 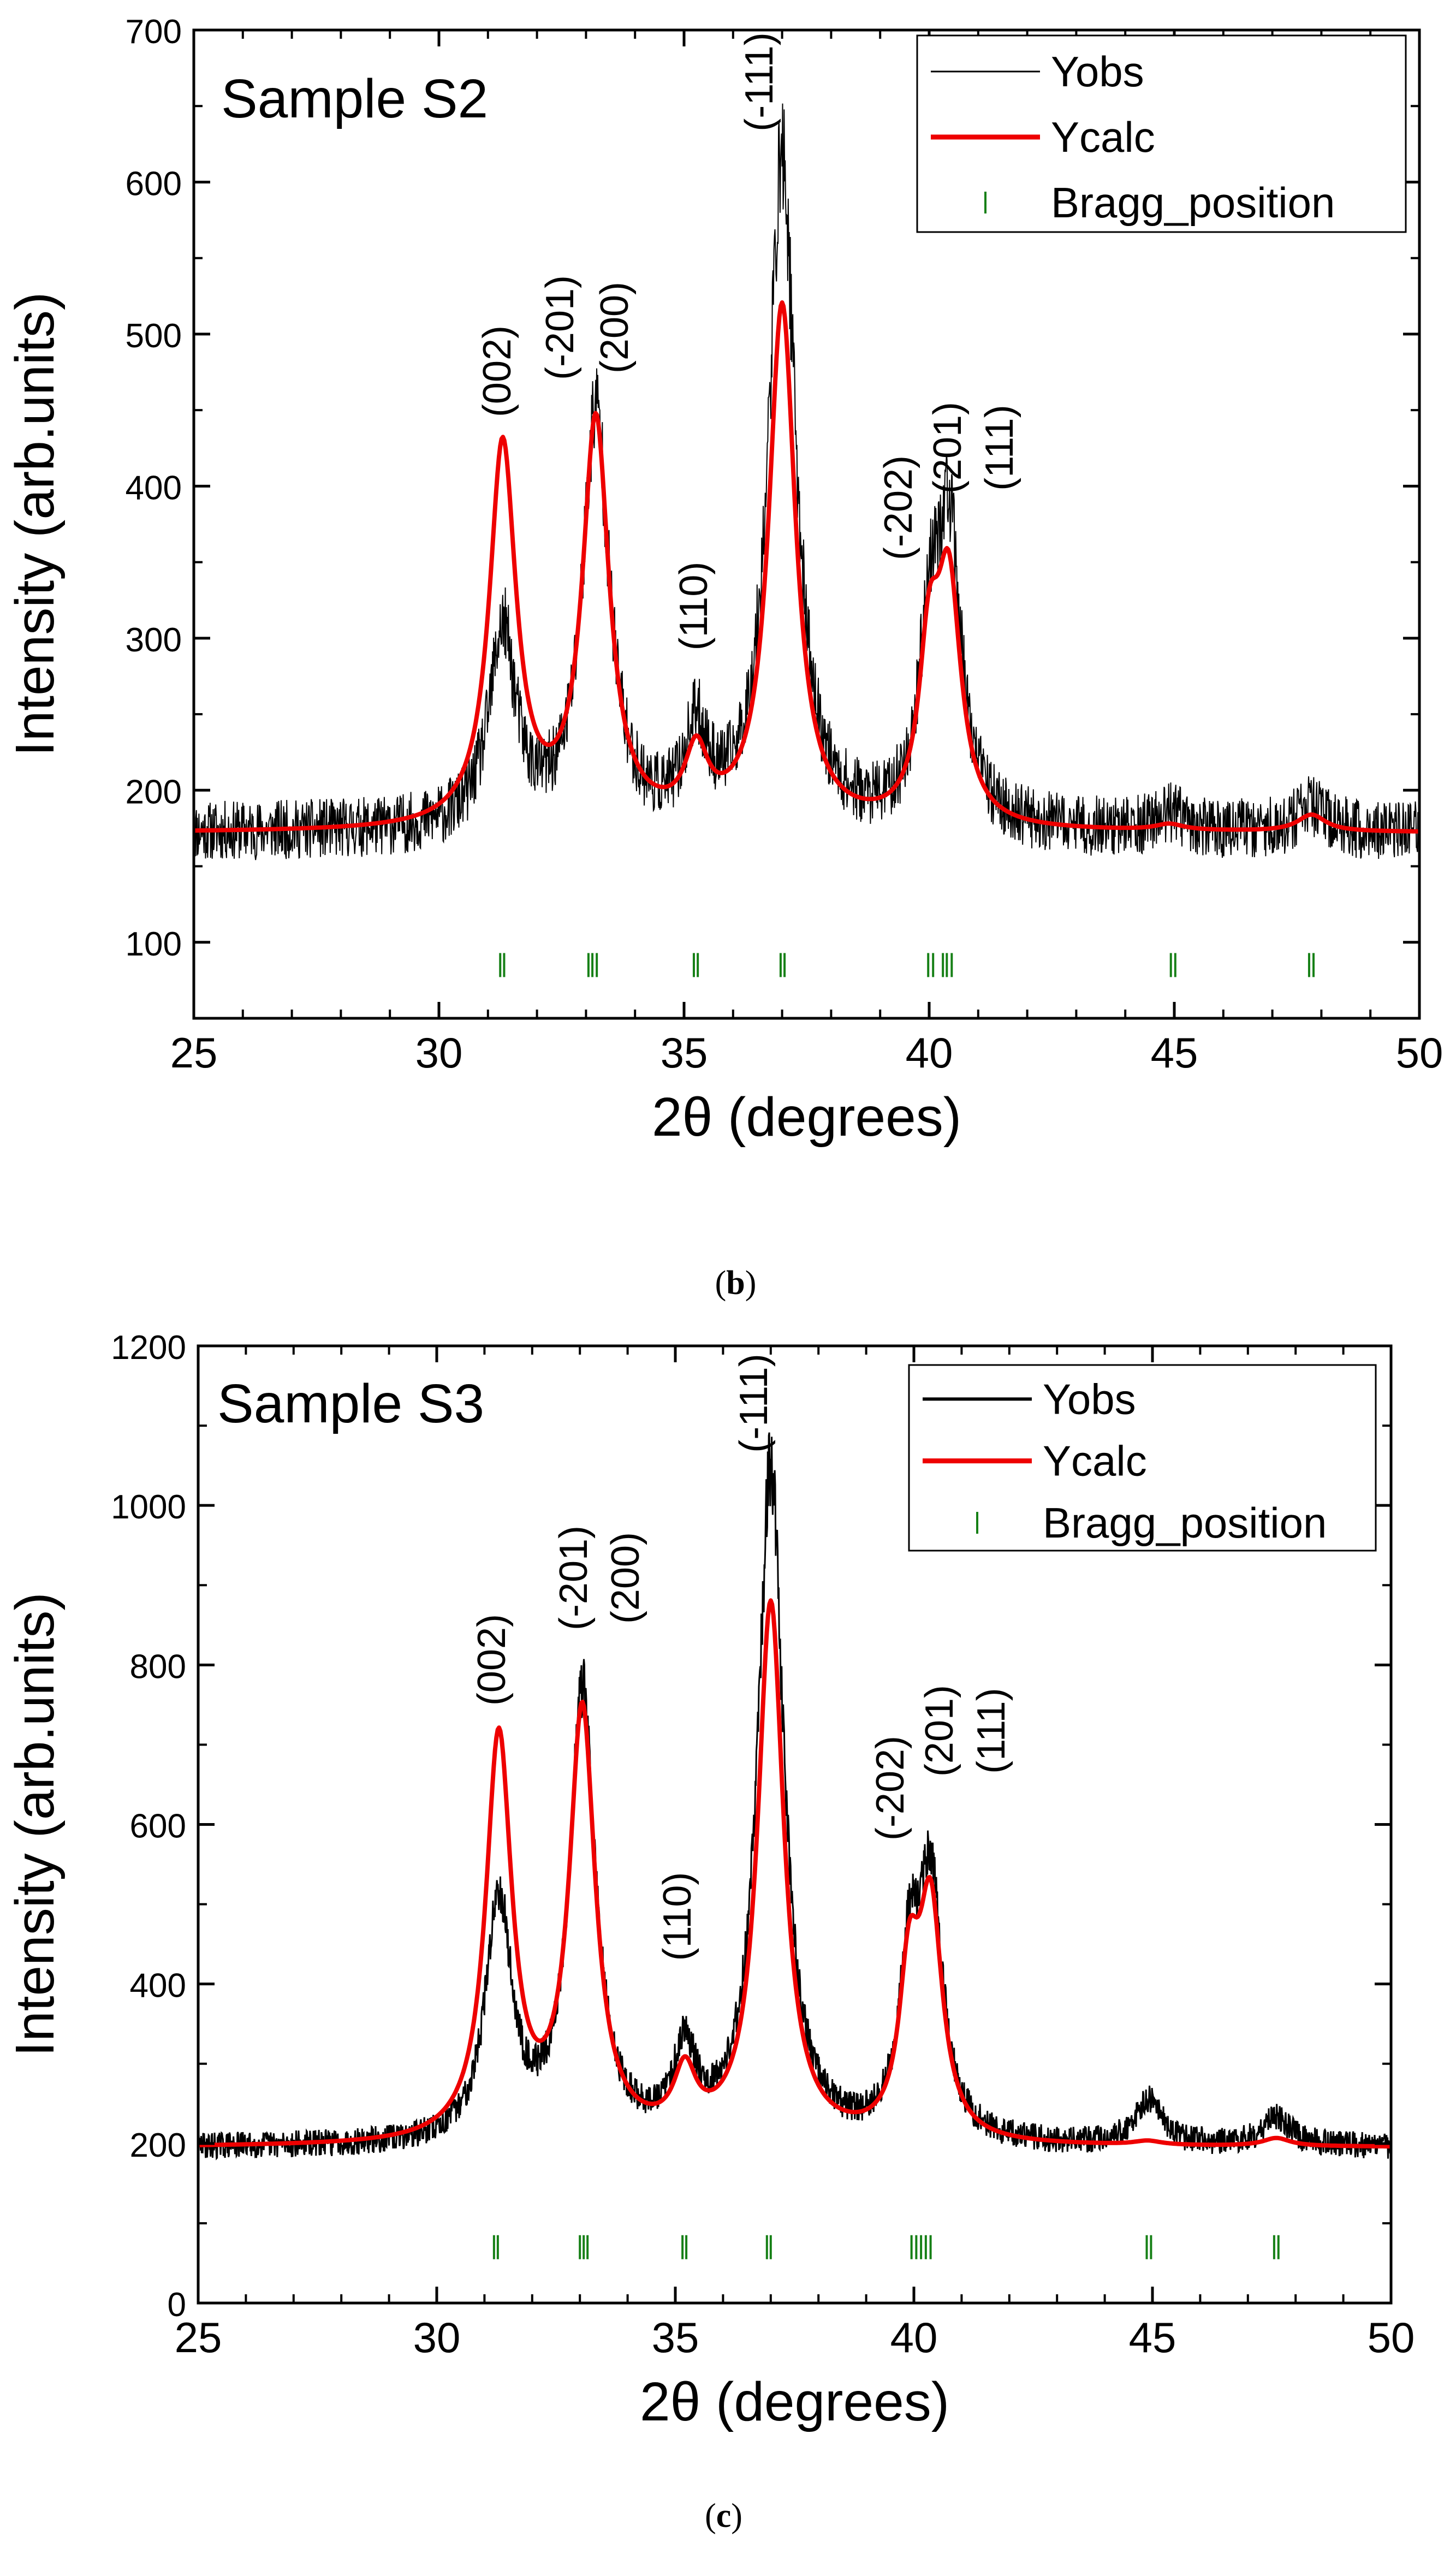 What do you see at coordinates (350, 1404) in the screenshot?
I see `sample-label: Sample S3` at bounding box center [350, 1404].